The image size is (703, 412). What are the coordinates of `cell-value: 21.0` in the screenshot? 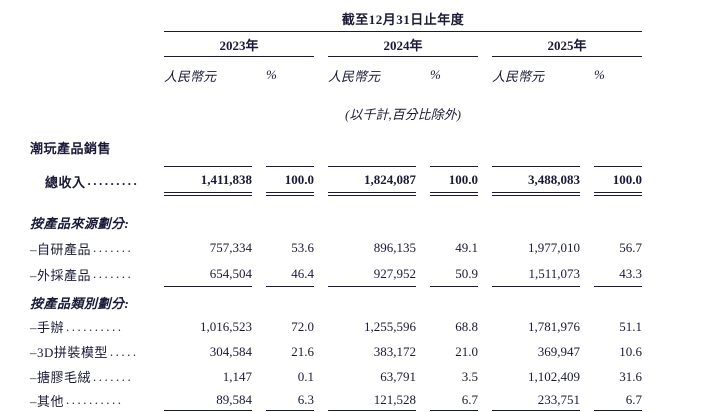 It's located at (466, 351).